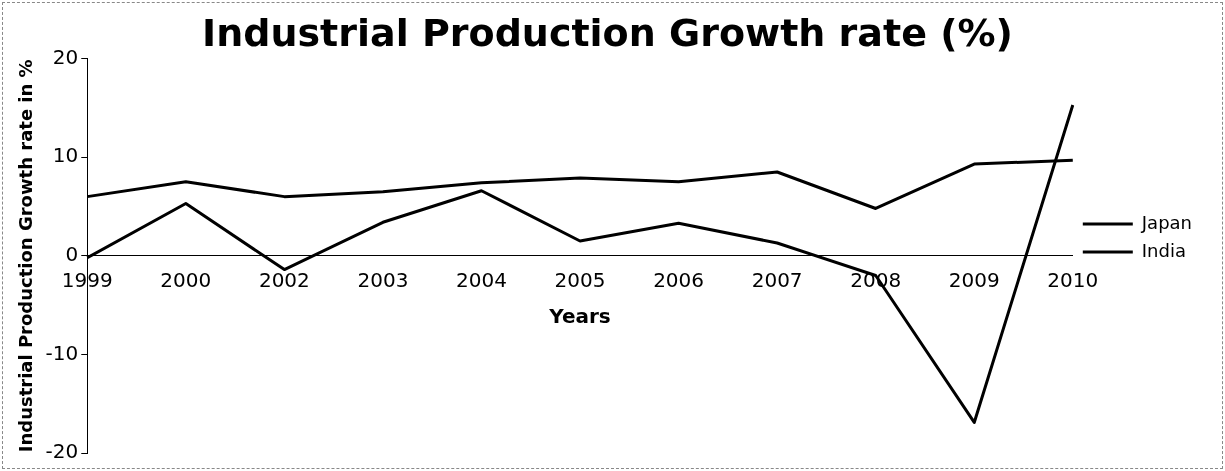 The height and width of the screenshot is (471, 1225). I want to click on x-tick-label: 2005, so click(580, 280).